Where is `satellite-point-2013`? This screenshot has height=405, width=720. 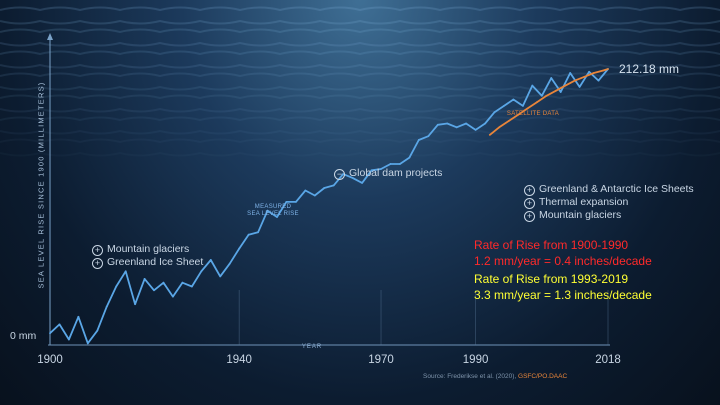
satellite-point-2013 is located at coordinates (584, 76).